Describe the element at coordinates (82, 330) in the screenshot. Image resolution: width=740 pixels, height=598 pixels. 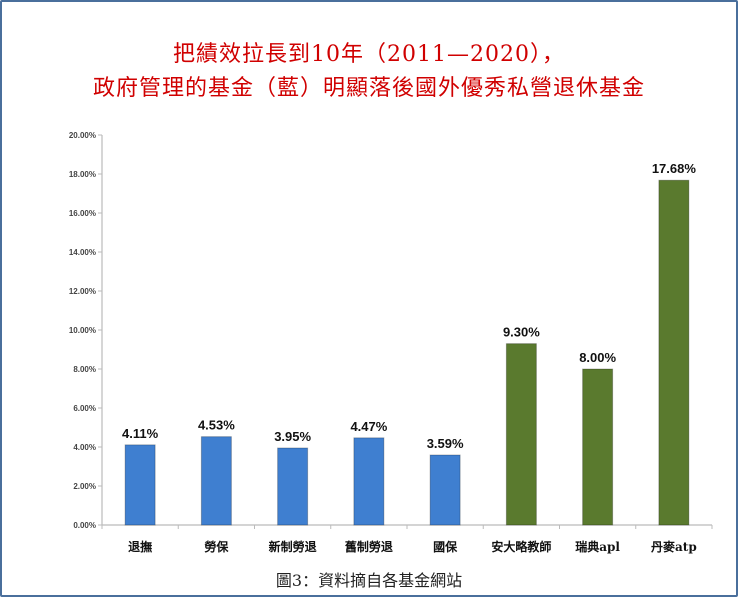
I see `y-tick-label: 10.00%` at that location.